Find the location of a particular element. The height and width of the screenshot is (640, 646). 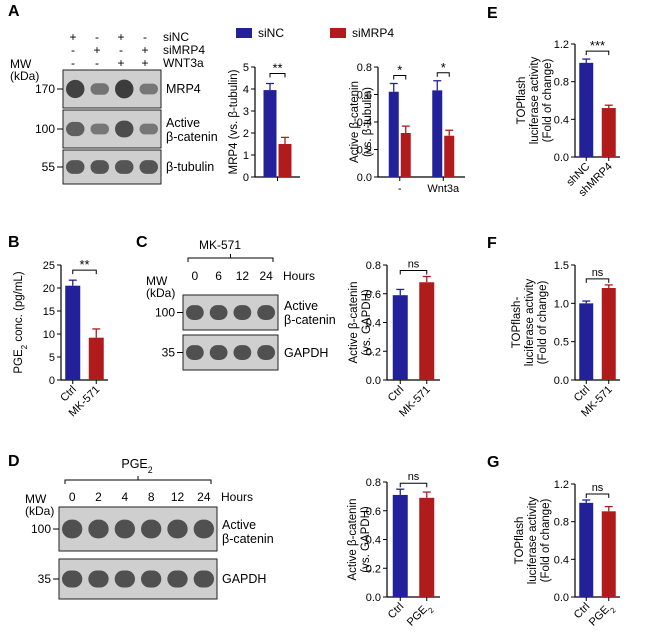

lane-unit-label: Hours is located at coordinates (299, 276).